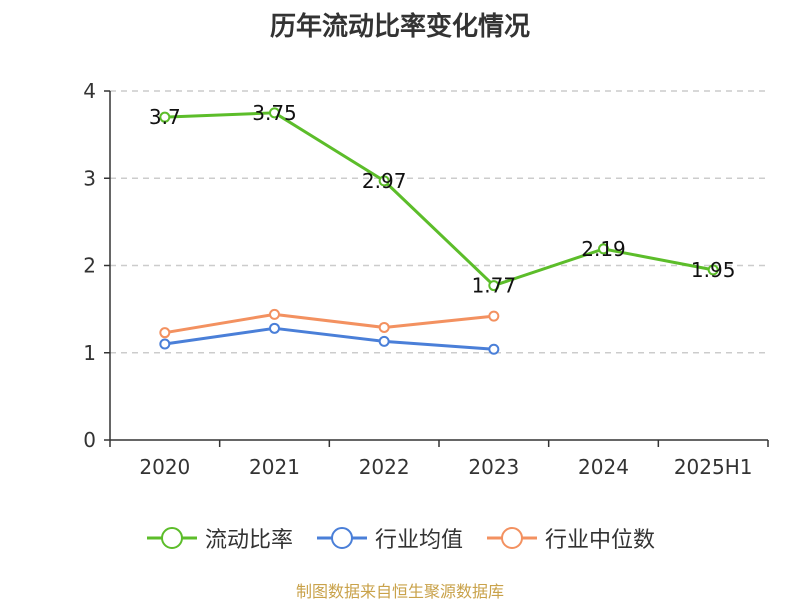 This screenshot has width=800, height=602. Describe the element at coordinates (248, 540) in the screenshot. I see `legend-label: 流动比率` at that location.